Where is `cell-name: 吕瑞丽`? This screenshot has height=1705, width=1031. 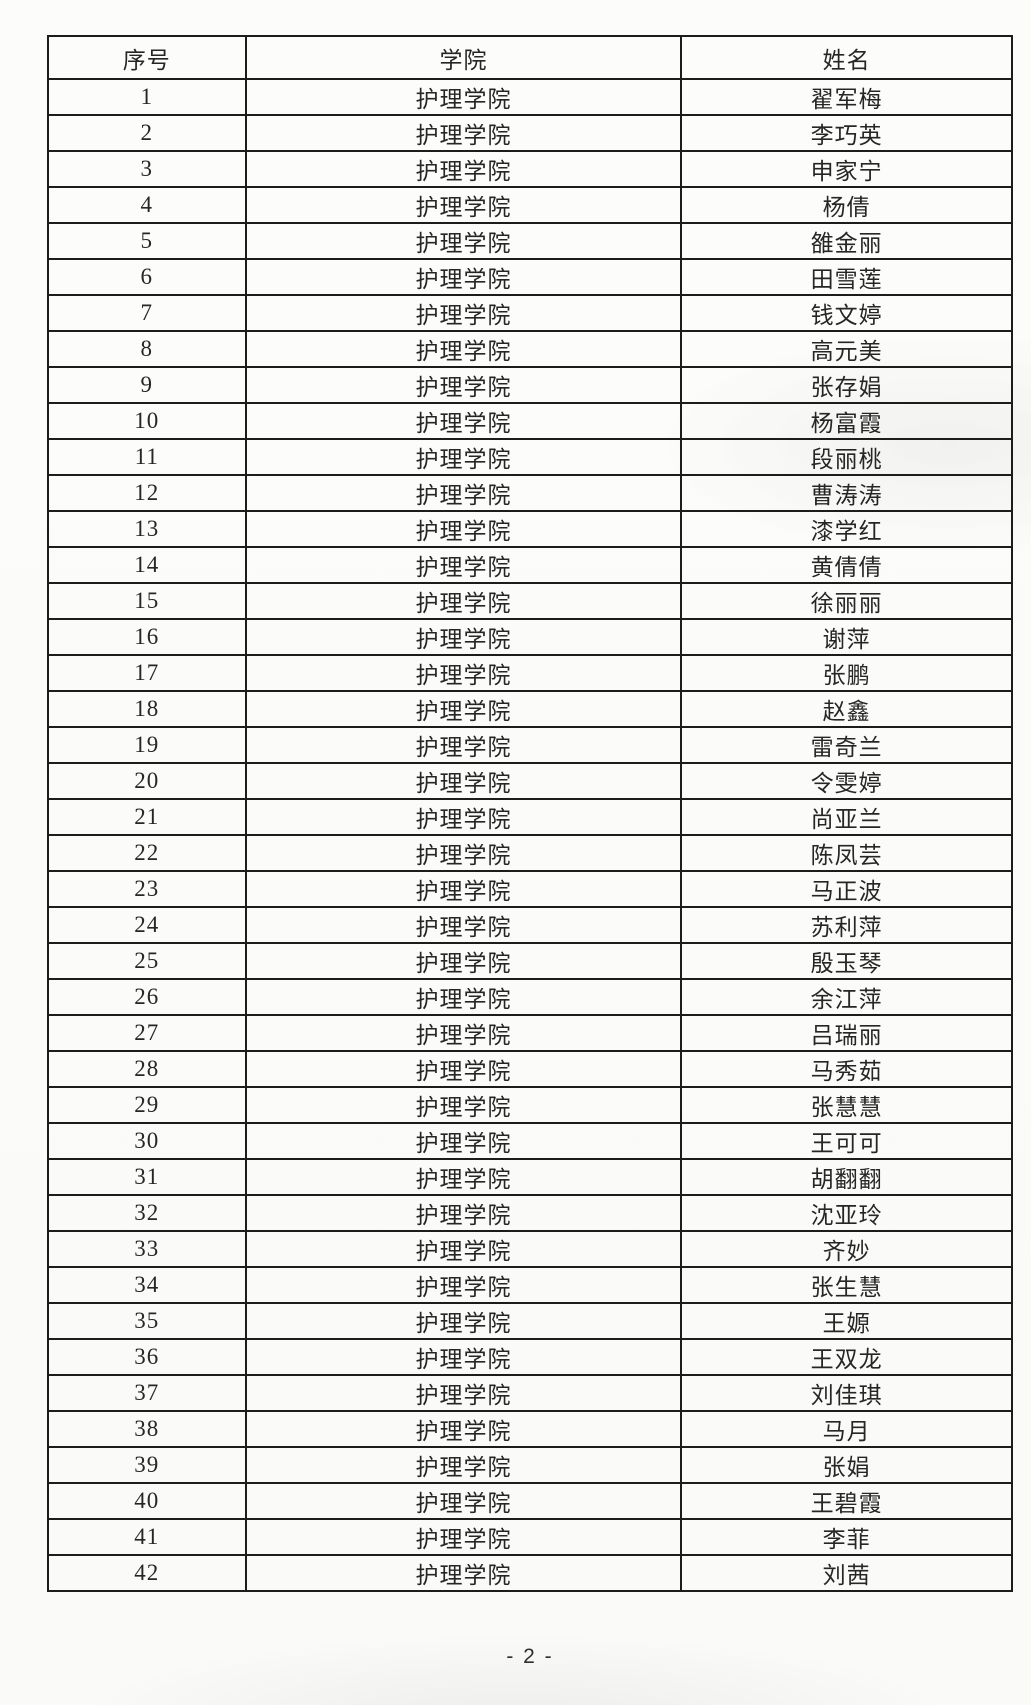
cell-name: 吕瑞丽 is located at coordinates (846, 1033).